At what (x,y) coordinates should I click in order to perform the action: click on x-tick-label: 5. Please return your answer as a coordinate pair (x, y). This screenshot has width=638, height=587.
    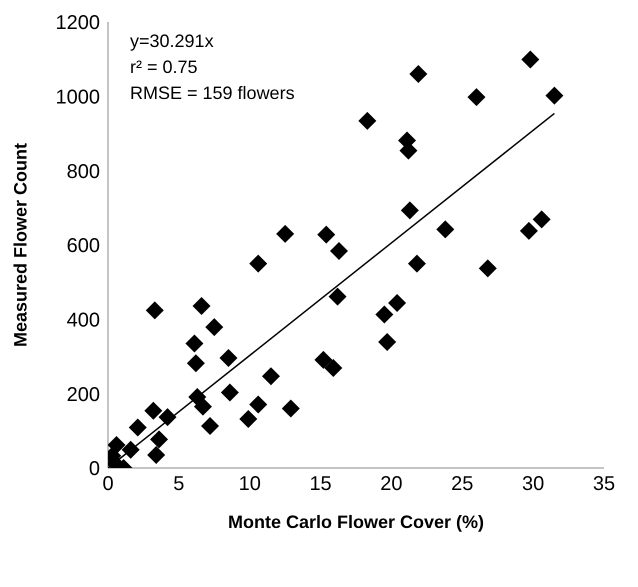
    Looking at the image, I should click on (178, 484).